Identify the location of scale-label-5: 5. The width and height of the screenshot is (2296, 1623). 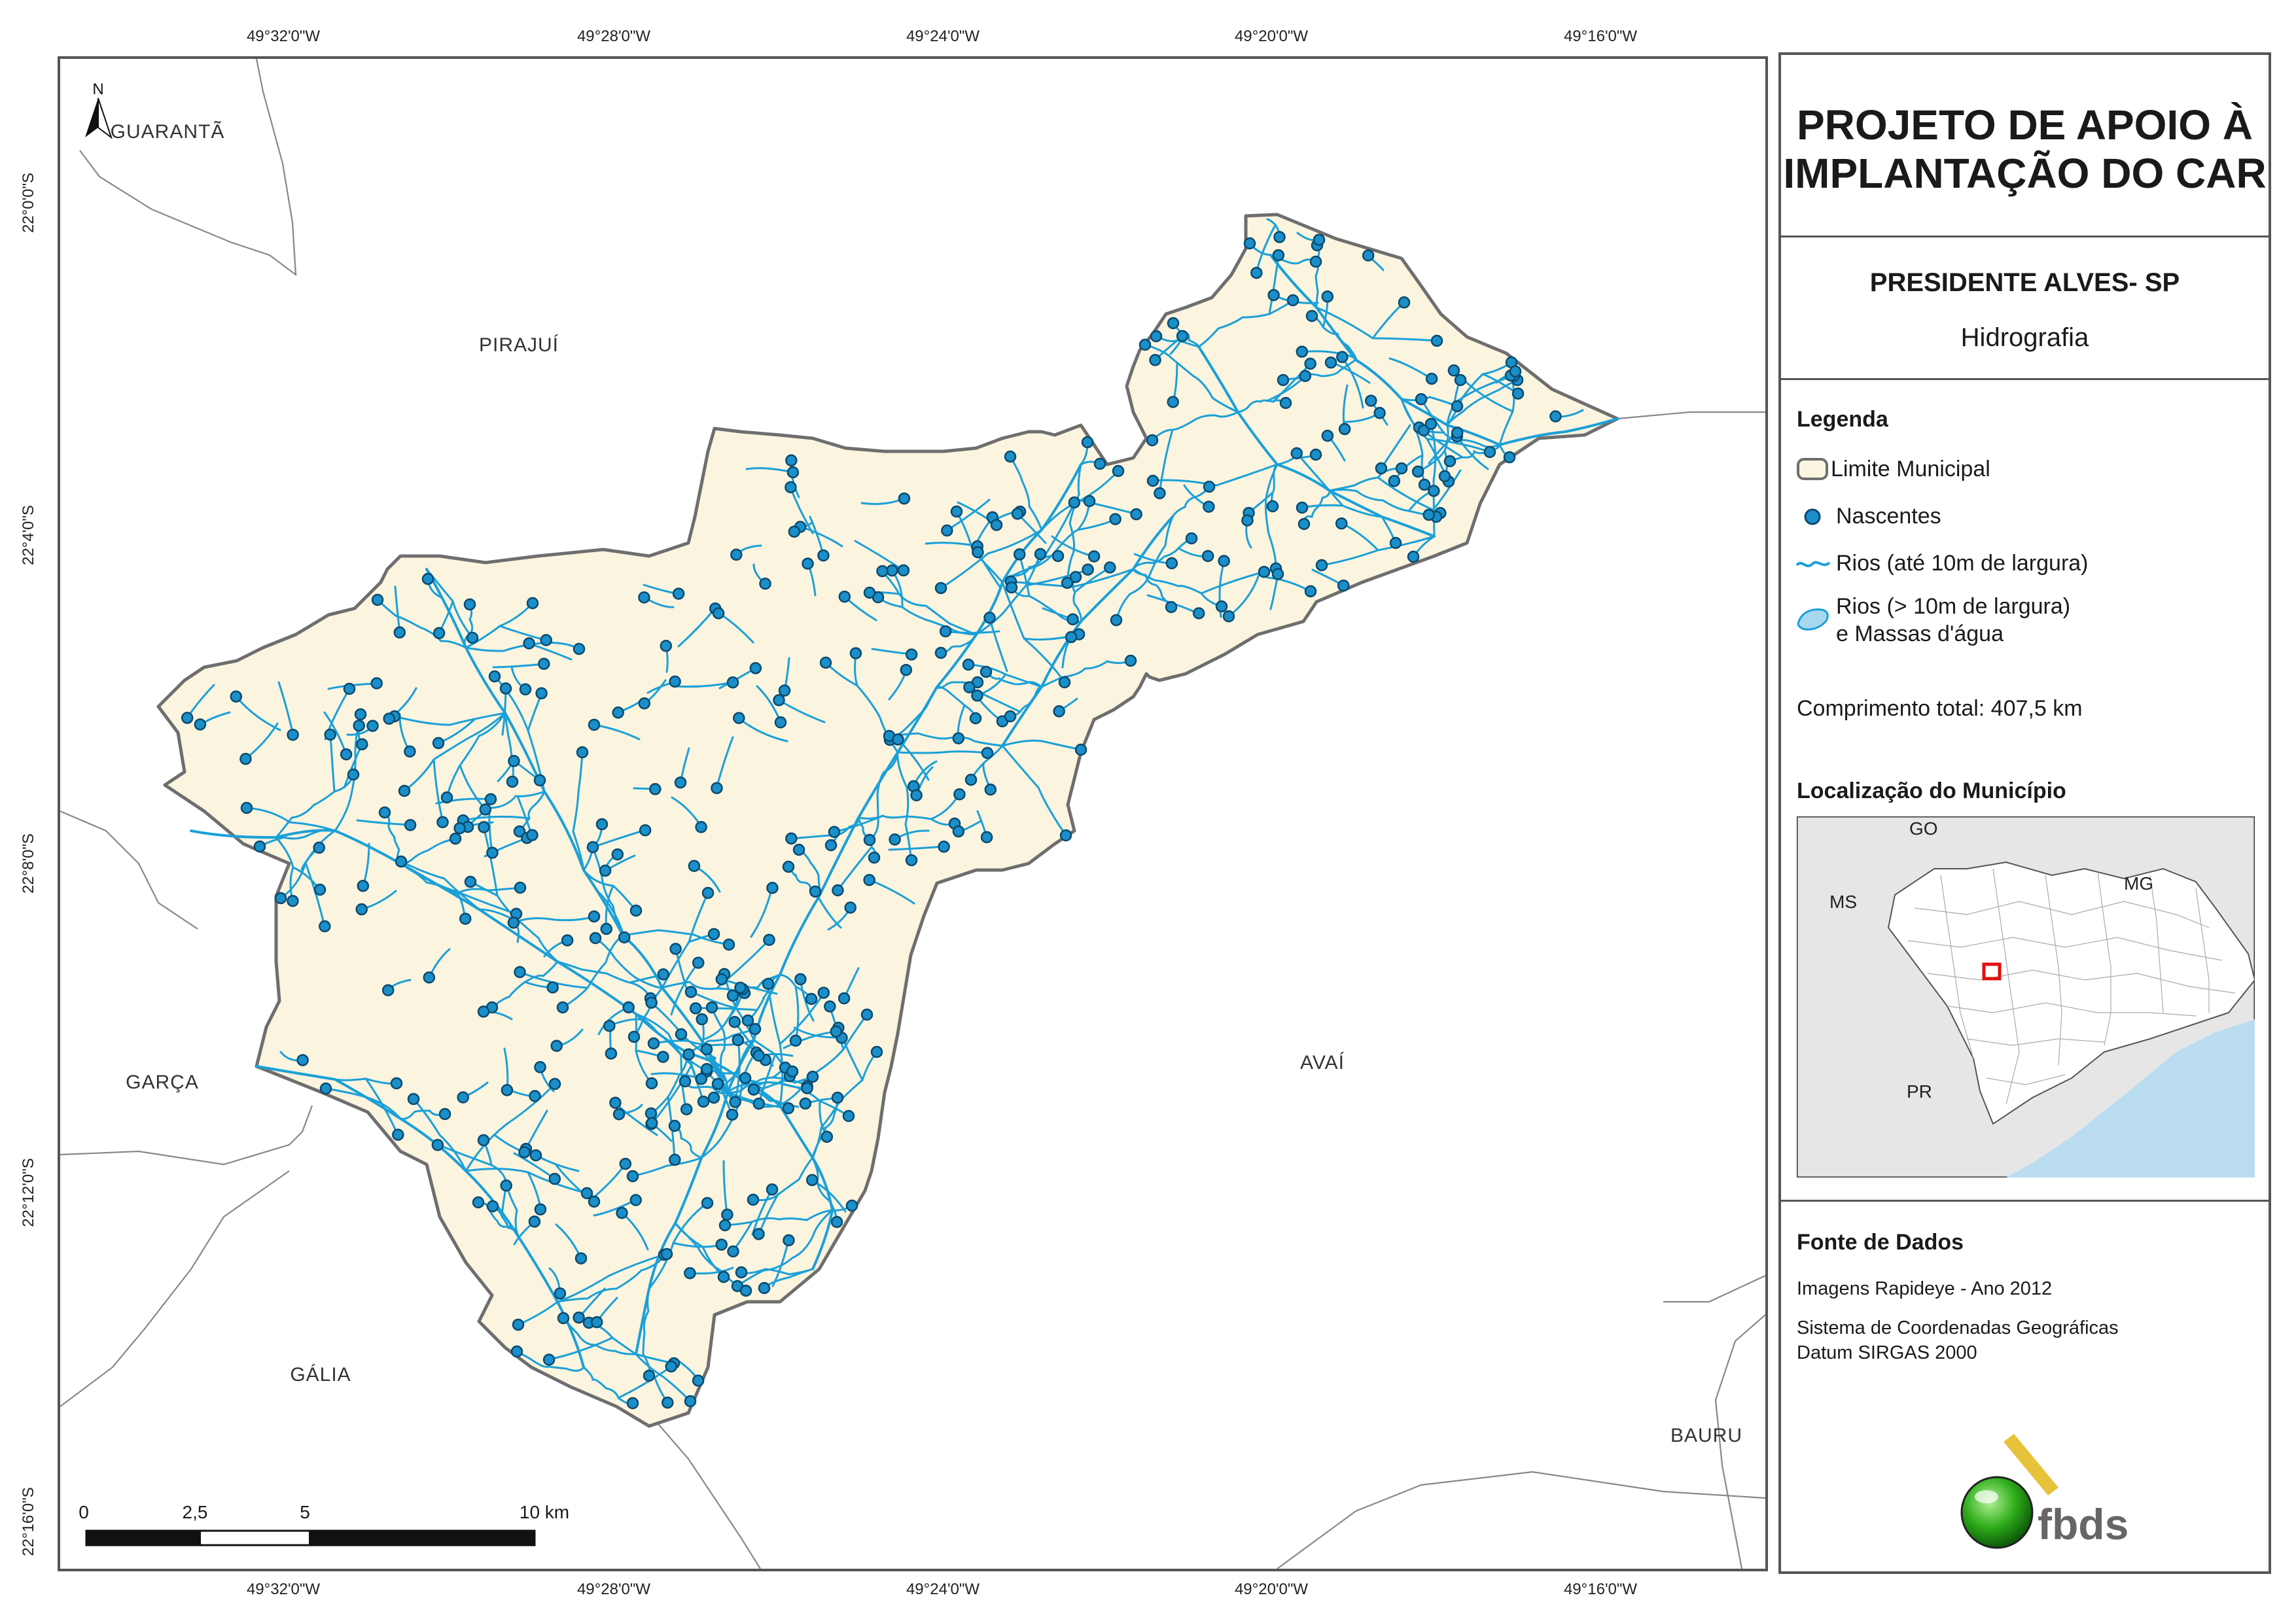
(305, 1512).